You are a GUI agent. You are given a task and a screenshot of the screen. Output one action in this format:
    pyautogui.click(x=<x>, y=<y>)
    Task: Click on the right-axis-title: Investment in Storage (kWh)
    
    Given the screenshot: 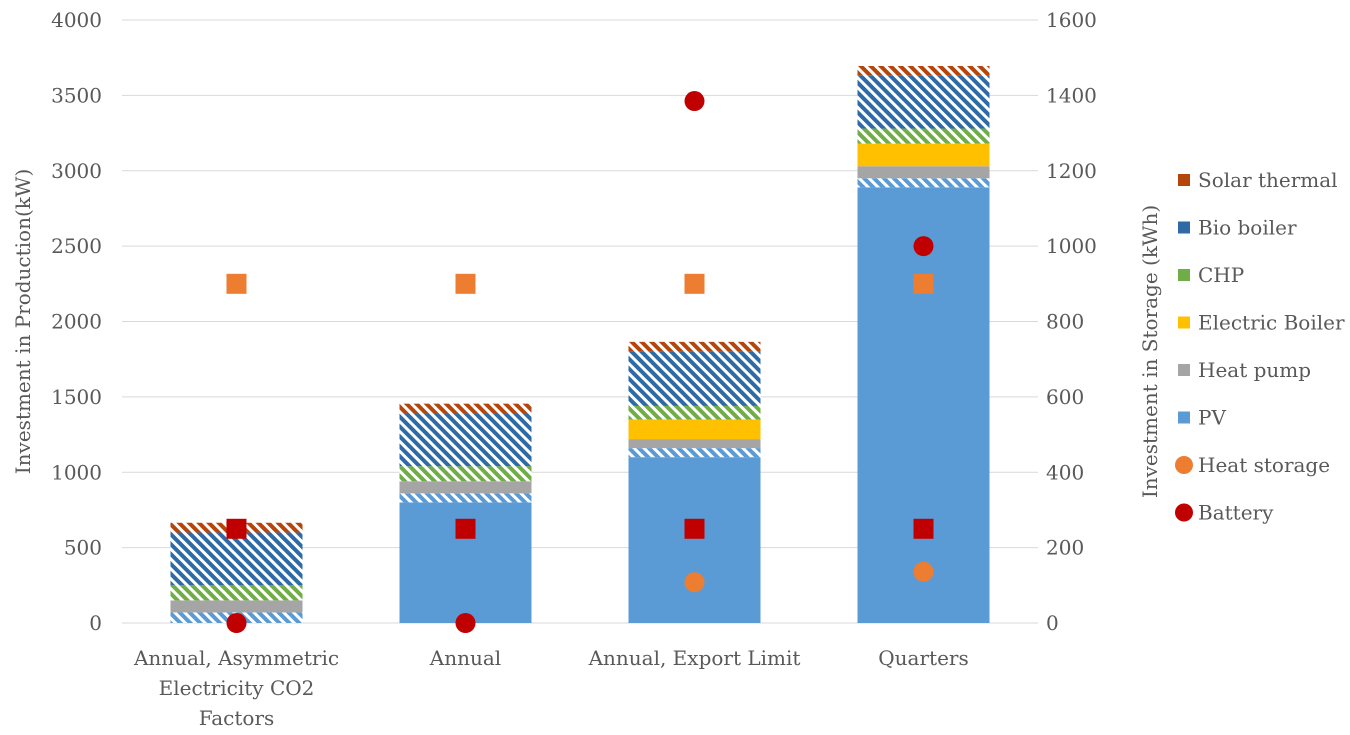 What is the action you would take?
    pyautogui.click(x=1150, y=351)
    